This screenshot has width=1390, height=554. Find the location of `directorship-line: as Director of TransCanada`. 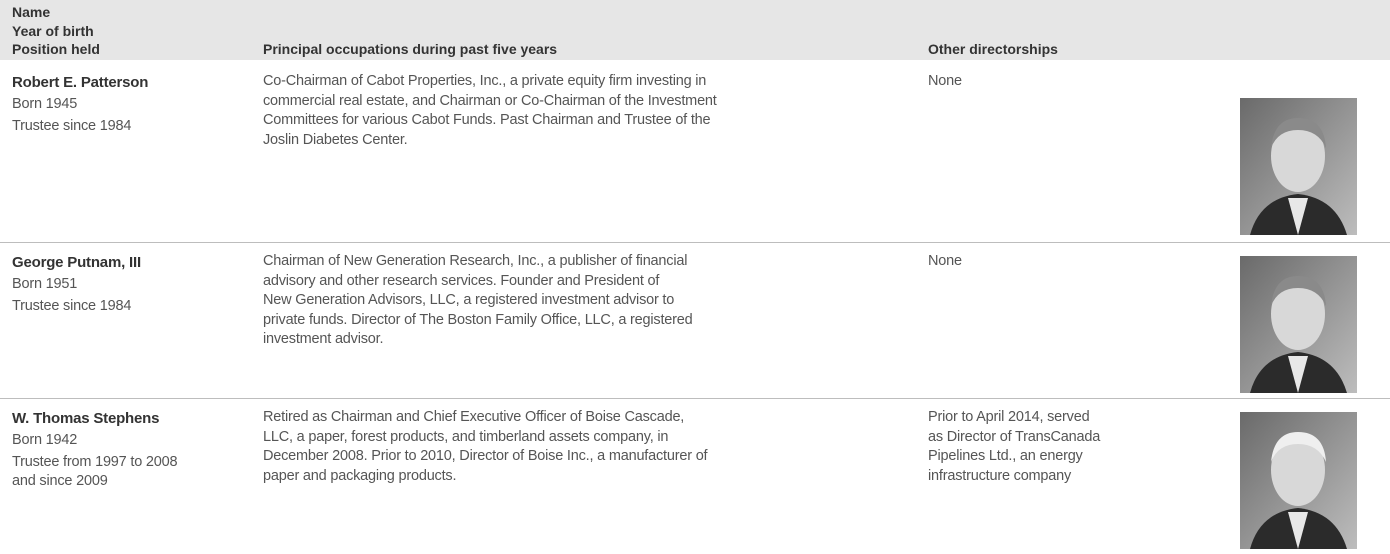

directorship-line: as Director of TransCanada is located at coordinates (1014, 436).